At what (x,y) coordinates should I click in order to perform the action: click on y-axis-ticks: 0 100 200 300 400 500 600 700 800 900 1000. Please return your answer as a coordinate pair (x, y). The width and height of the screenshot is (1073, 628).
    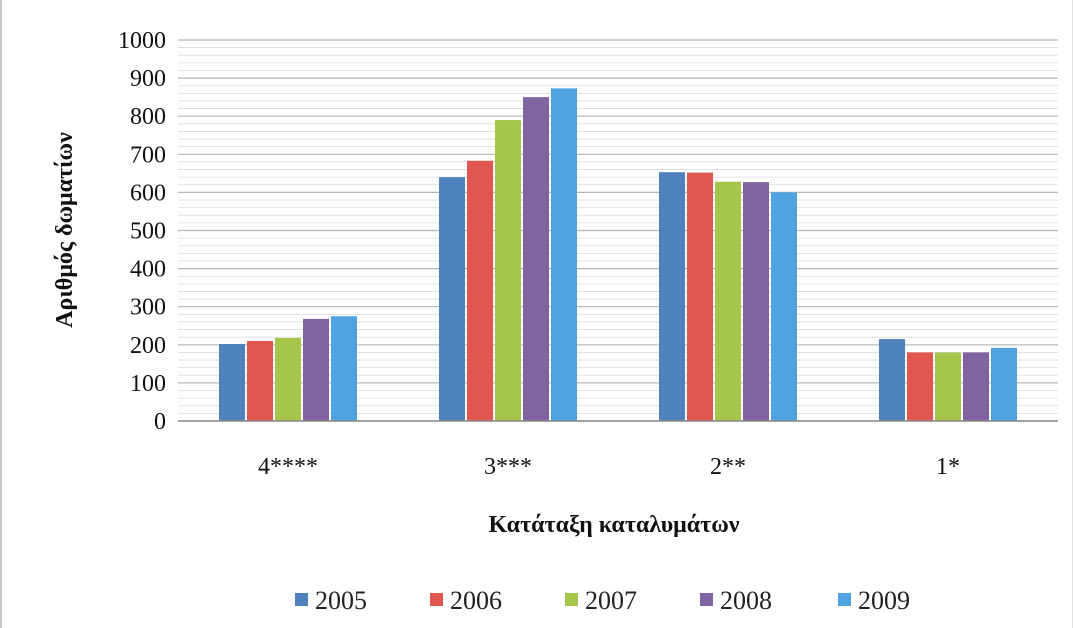
    Looking at the image, I should click on (142, 231).